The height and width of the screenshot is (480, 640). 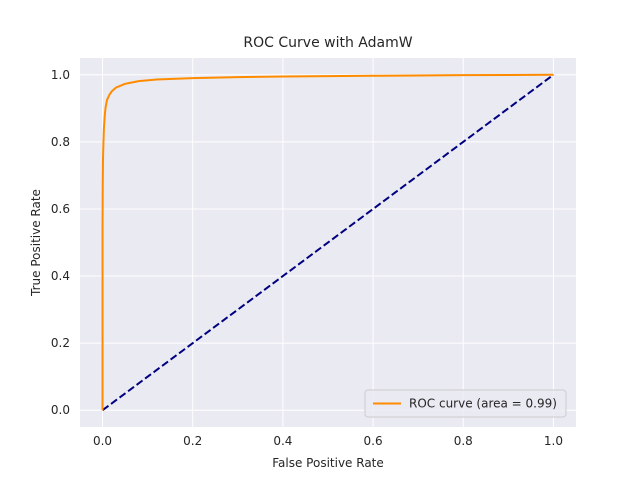 I want to click on x-tick-label: 0.4, so click(x=282, y=441).